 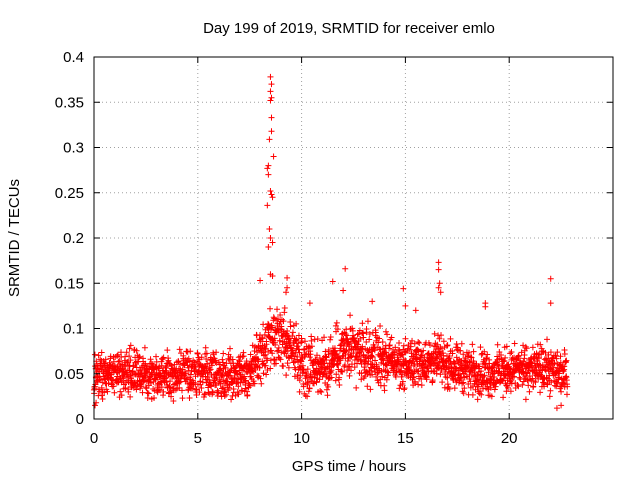 I want to click on y-tick-label: 0.4, so click(x=73, y=57).